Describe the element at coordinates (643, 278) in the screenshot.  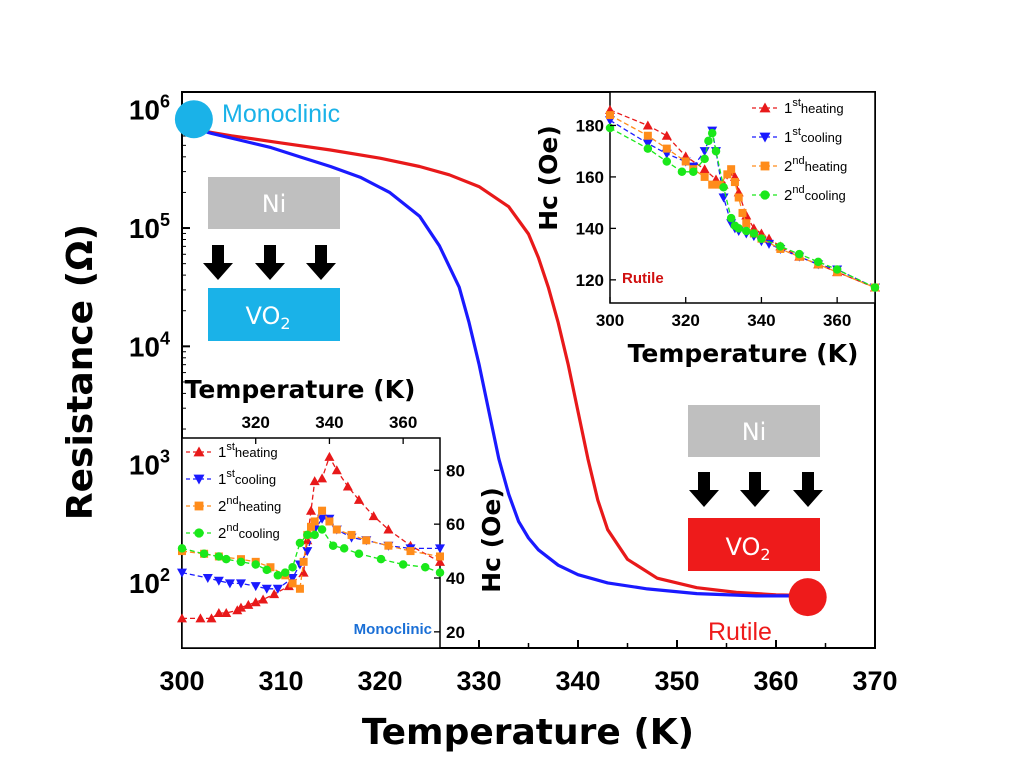
I see `inset-rutile-phase-label: Rutile` at that location.